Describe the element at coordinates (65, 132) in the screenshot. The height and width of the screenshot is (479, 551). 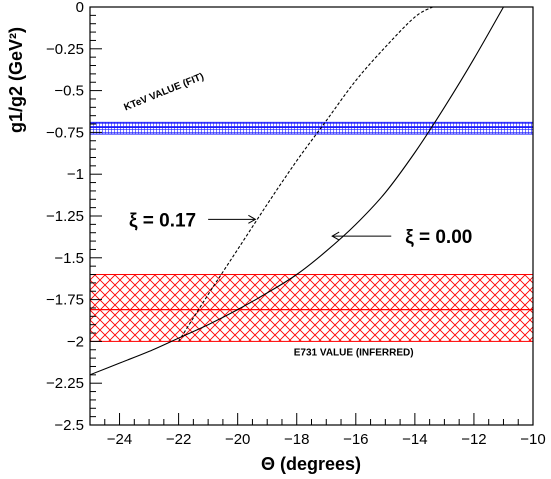
I see `y-tick-label: −0.75` at that location.